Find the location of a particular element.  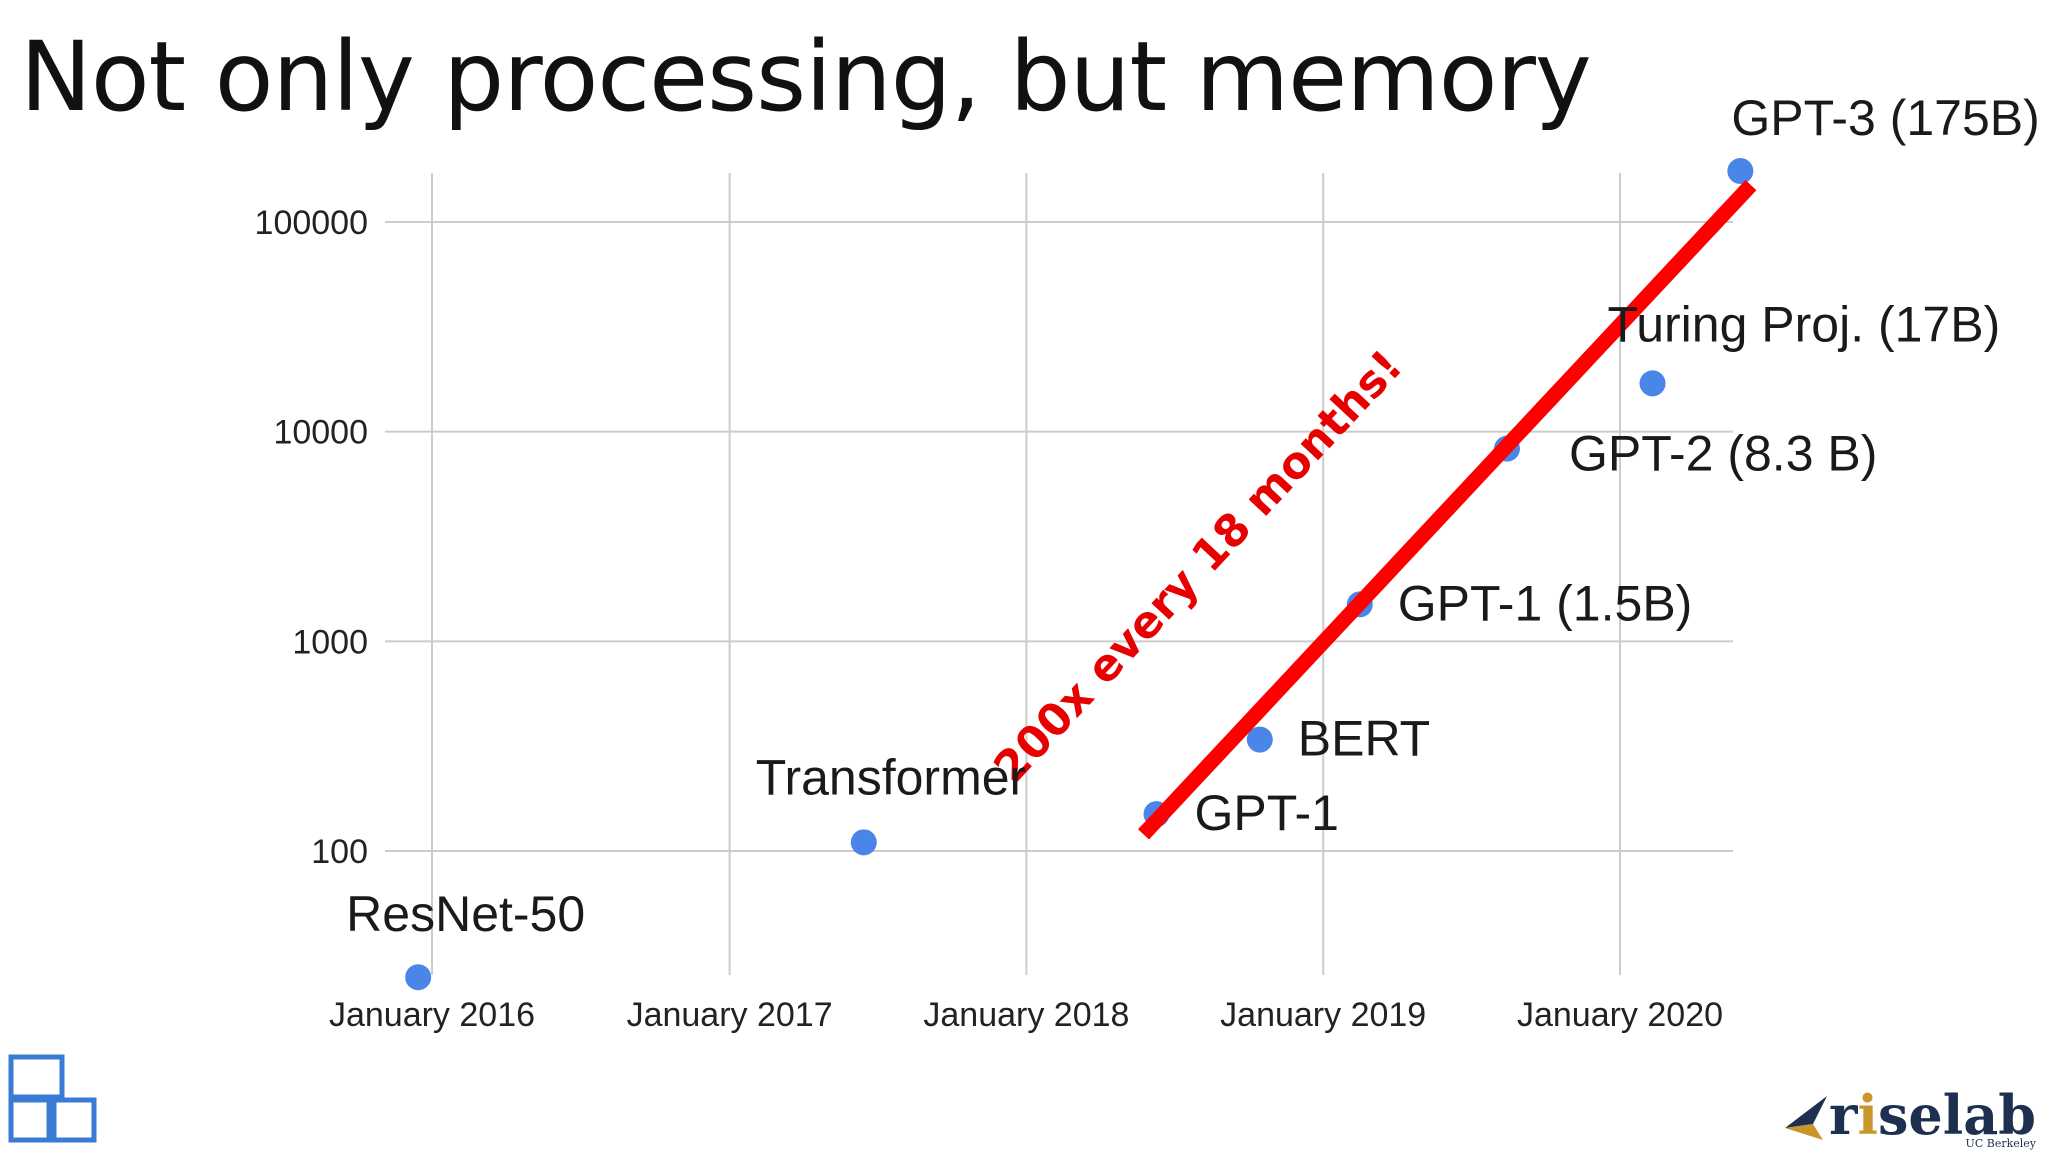

point-label: BERT is located at coordinates (1364, 739).